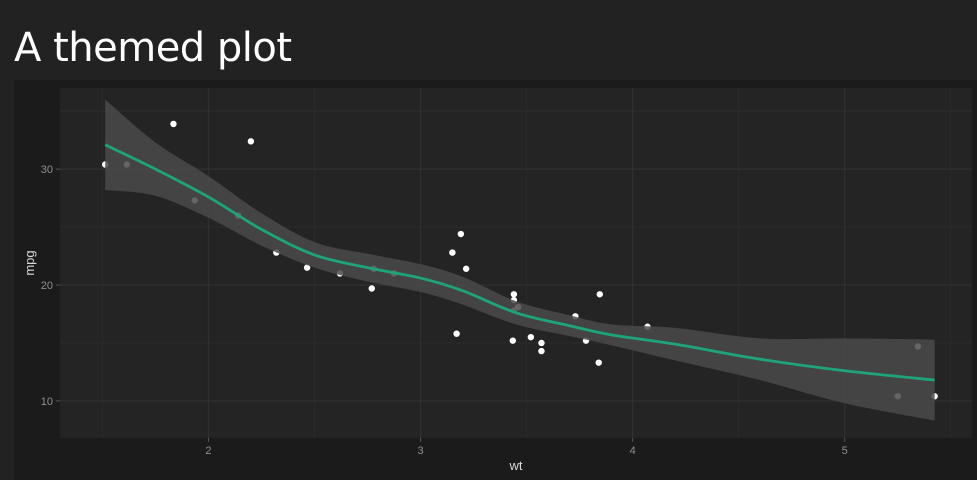 The height and width of the screenshot is (480, 977). What do you see at coordinates (153, 48) in the screenshot?
I see `page-title: A themed plot` at bounding box center [153, 48].